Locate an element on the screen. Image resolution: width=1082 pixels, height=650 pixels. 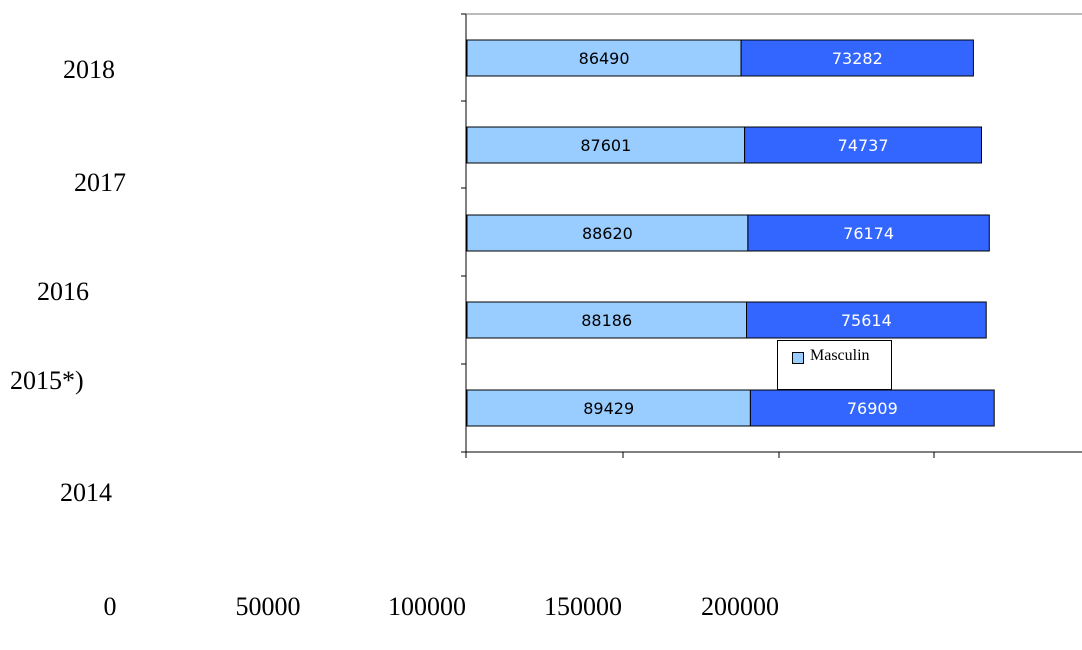
bar-label-2014-series-1: 76909 is located at coordinates (872, 408).